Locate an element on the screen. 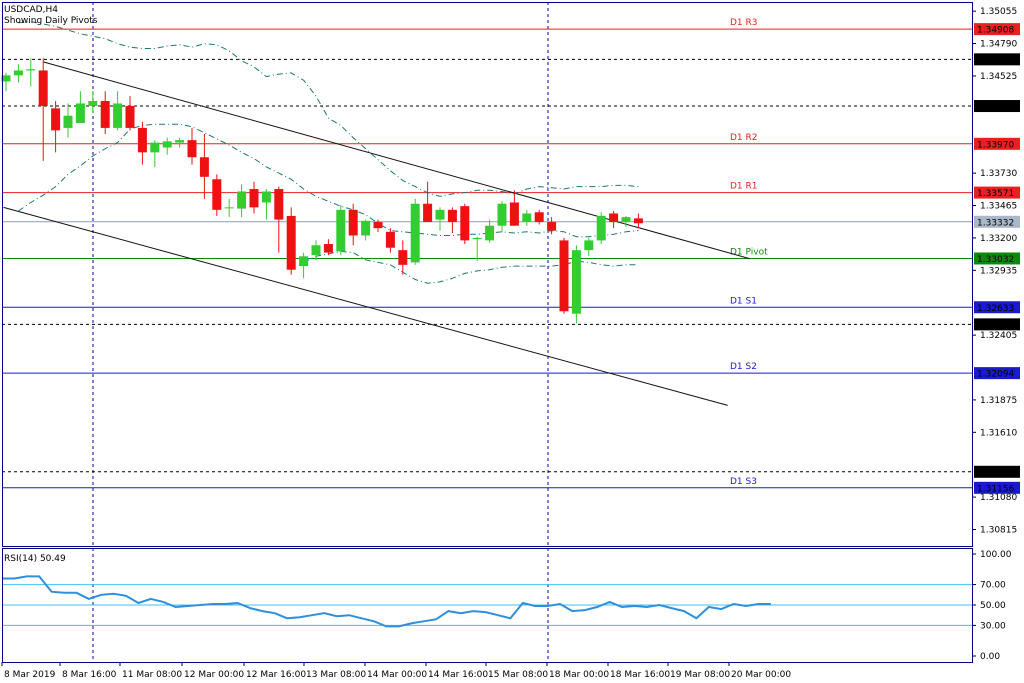 The height and width of the screenshot is (683, 1024). time-tick-label: 11 Mar 08:00 is located at coordinates (152, 675).